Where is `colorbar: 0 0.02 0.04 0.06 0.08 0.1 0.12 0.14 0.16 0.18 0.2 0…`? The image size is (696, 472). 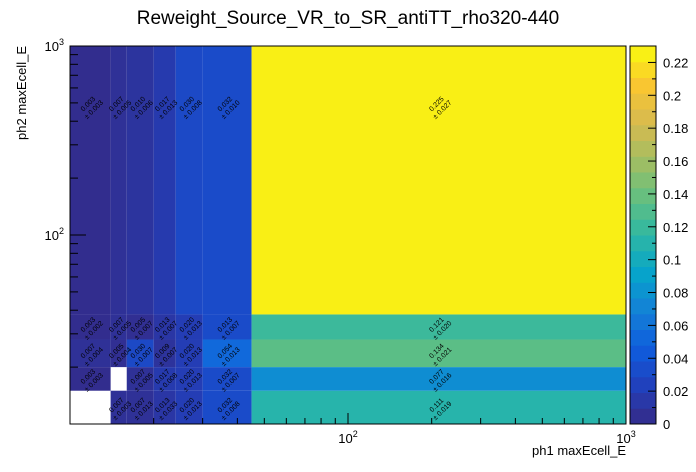 colorbar: 0 0.02 0.04 0.06 0.08 0.1 0.12 0.14 0.16 0.18 0.2 0… is located at coordinates (658, 238).